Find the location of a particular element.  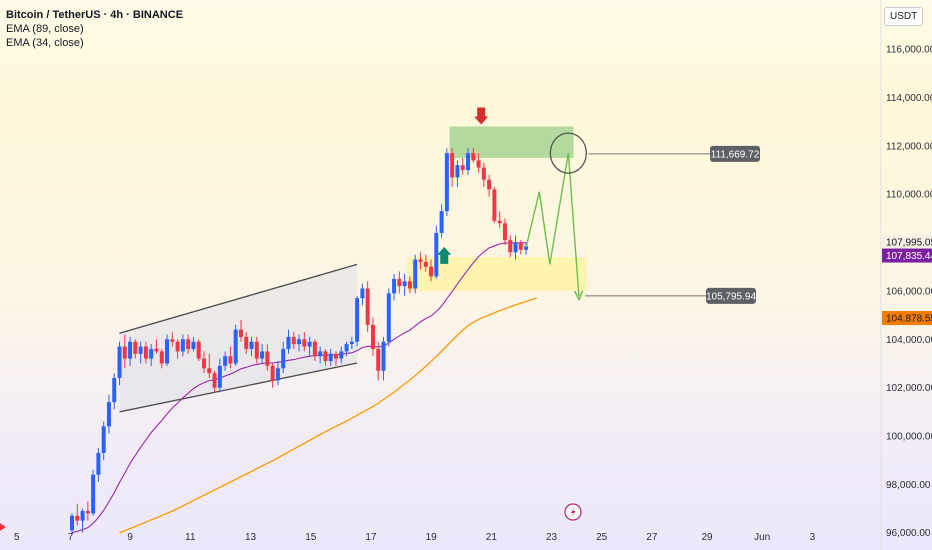

target-circle is located at coordinates (568, 153).